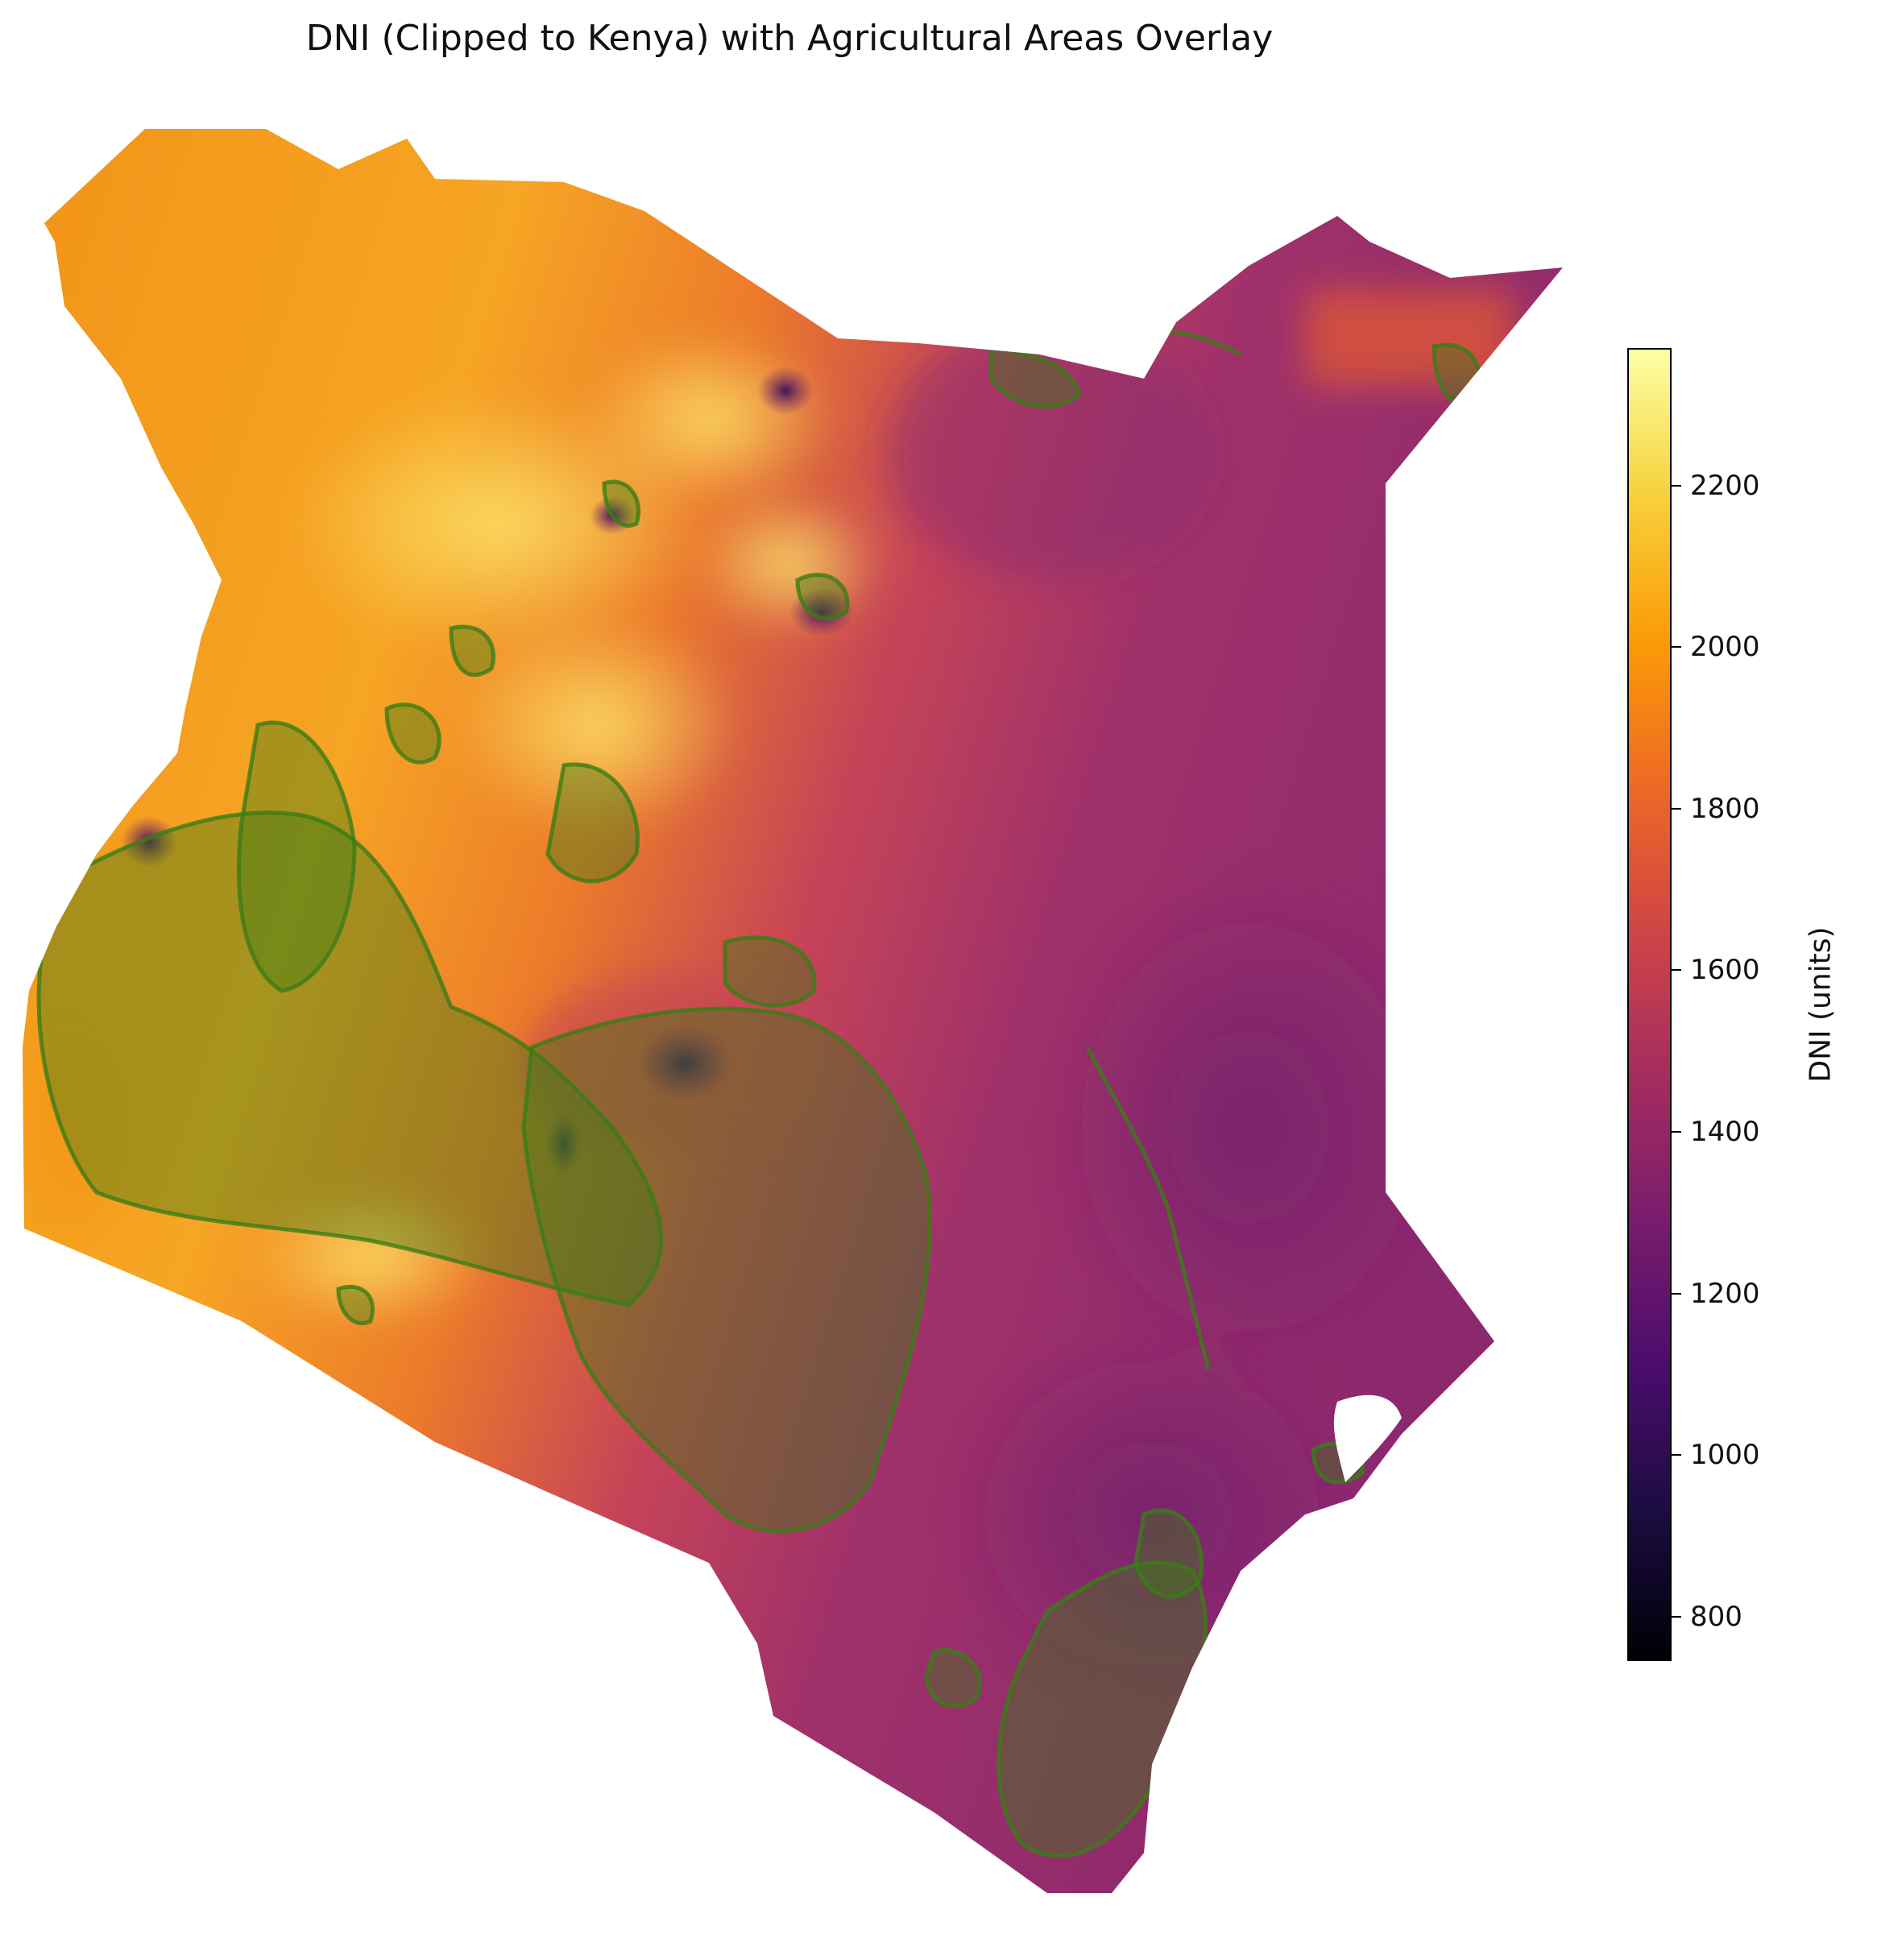 The height and width of the screenshot is (1960, 1877). I want to click on colorbar-tick-label: 1000, so click(1725, 1455).